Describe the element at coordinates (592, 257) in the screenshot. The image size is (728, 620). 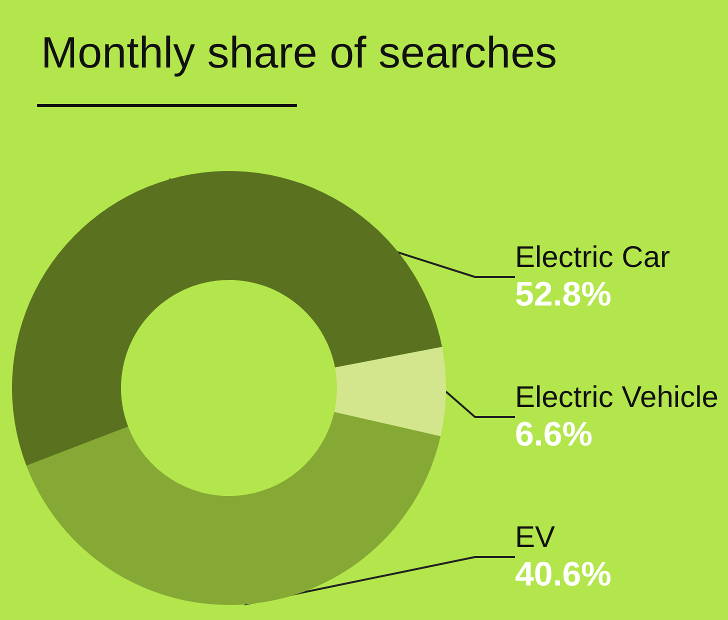
I see `slice-label: Electric Car` at that location.